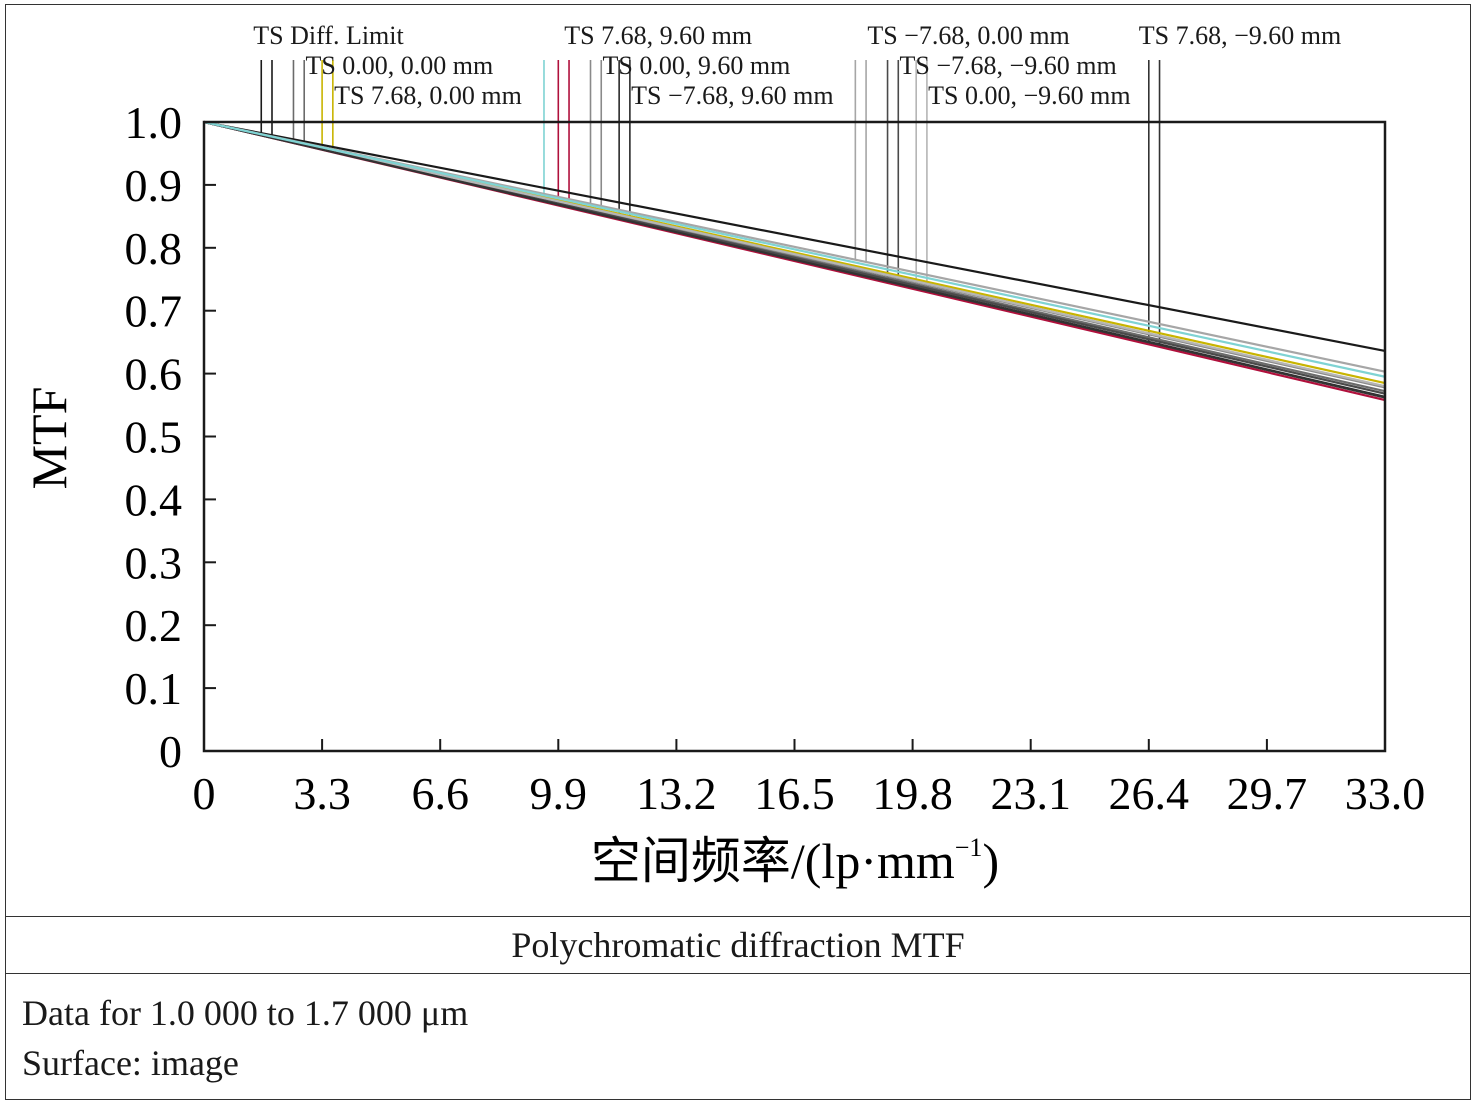 The image size is (1476, 1104). Describe the element at coordinates (559, 793) in the screenshot. I see `x-tick-label: 9.9` at that location.